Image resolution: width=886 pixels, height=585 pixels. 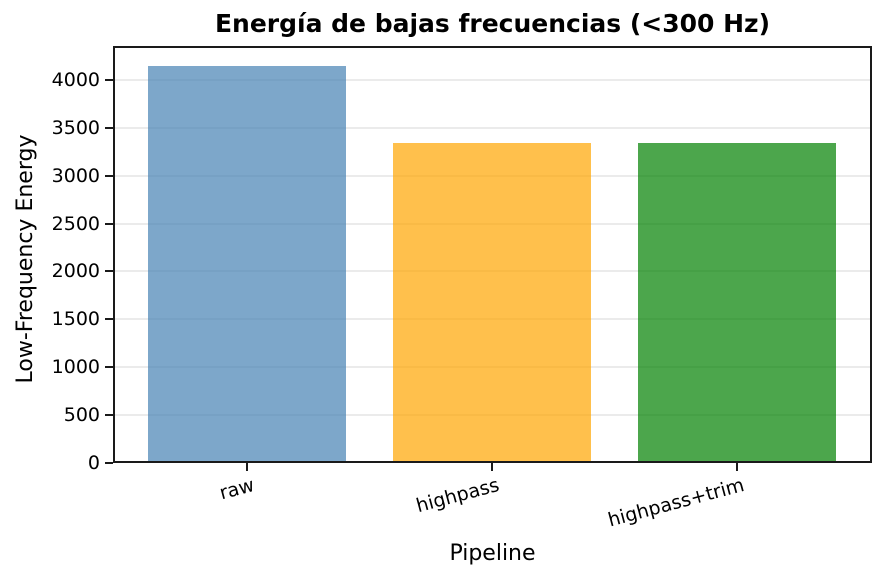 I want to click on y-tick-label-1000: 1000, so click(x=75, y=367).